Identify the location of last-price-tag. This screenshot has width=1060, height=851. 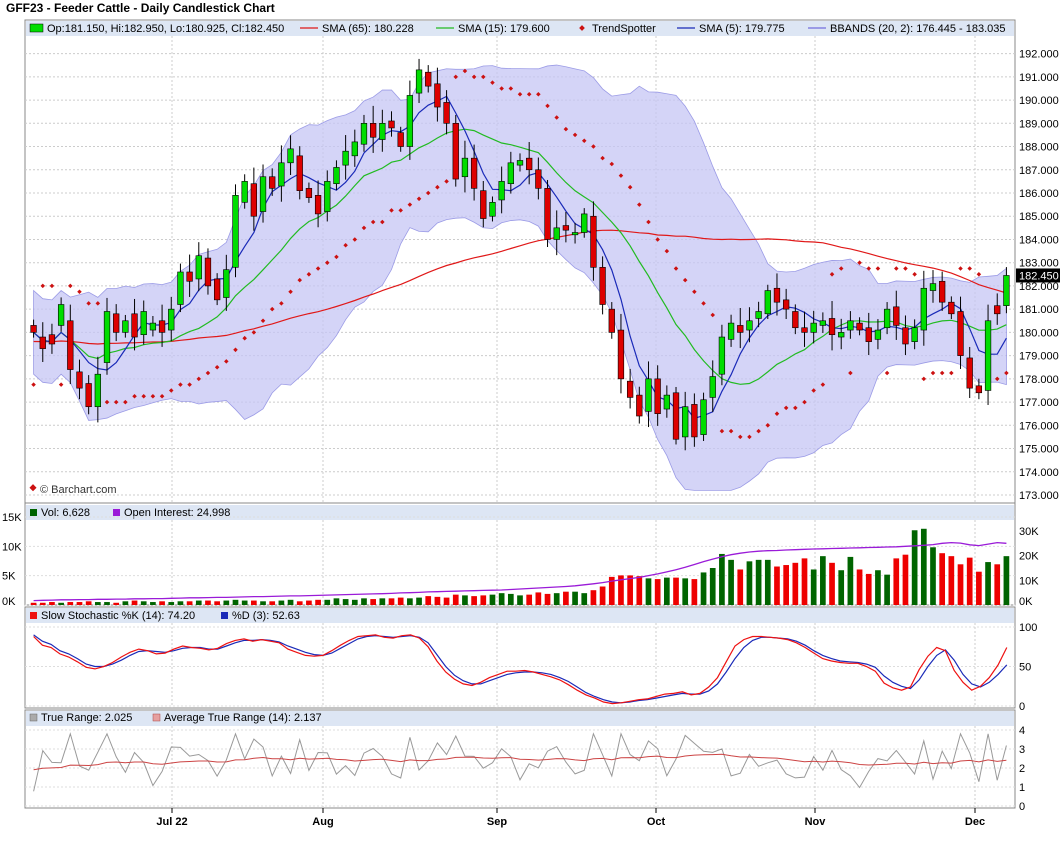
(1038, 275).